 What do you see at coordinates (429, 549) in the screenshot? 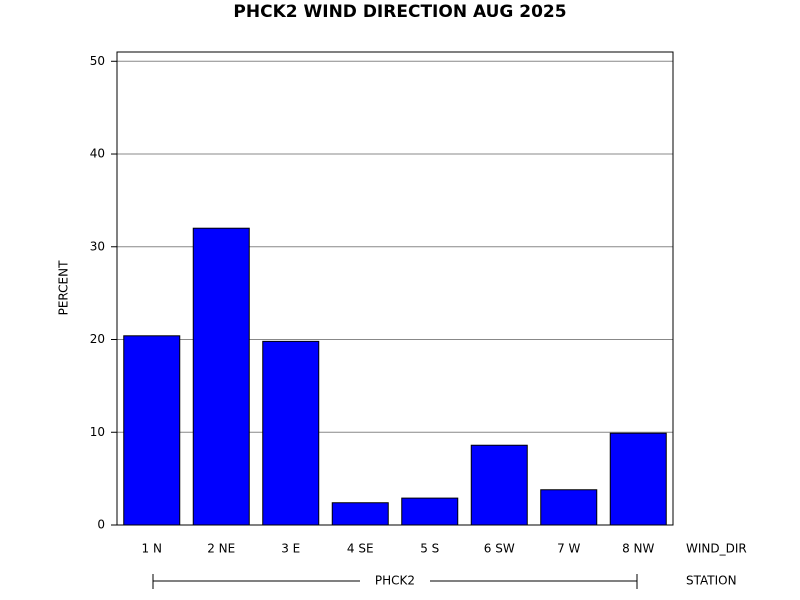
I see `x-tick-label: 5 S` at bounding box center [429, 549].